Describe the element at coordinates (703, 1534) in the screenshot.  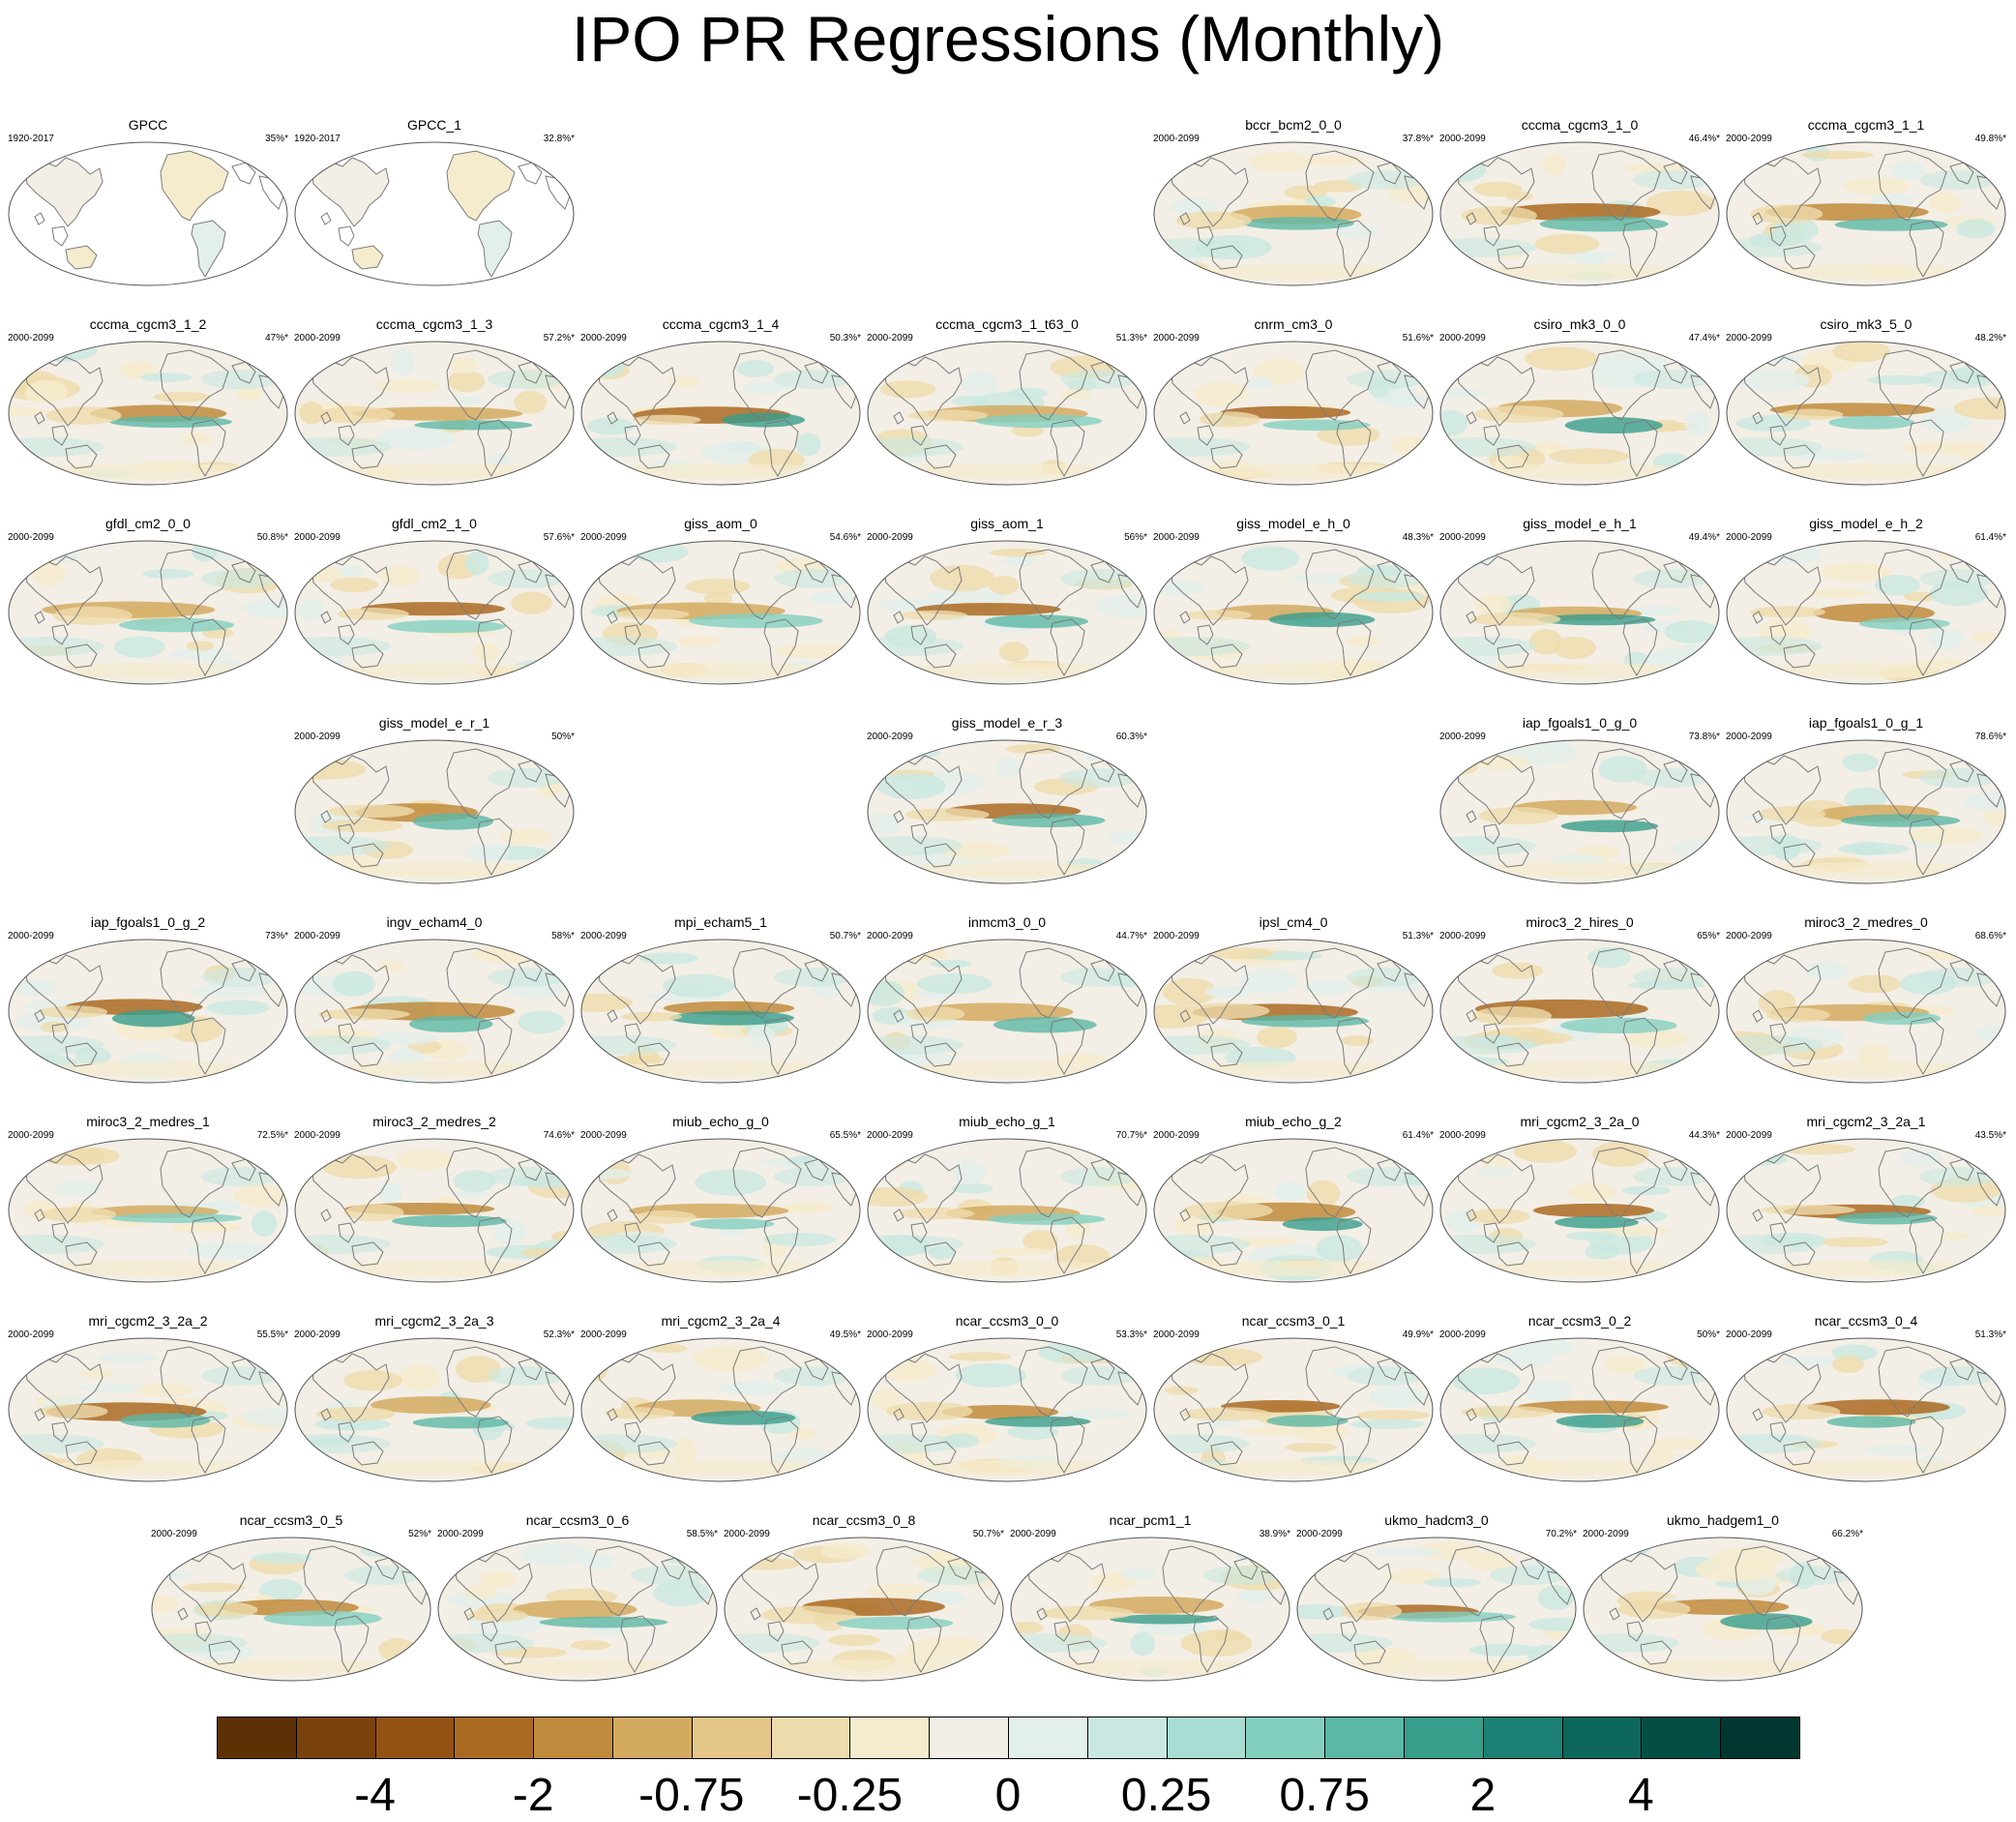
I see `panel-percent: 58.5%*` at that location.